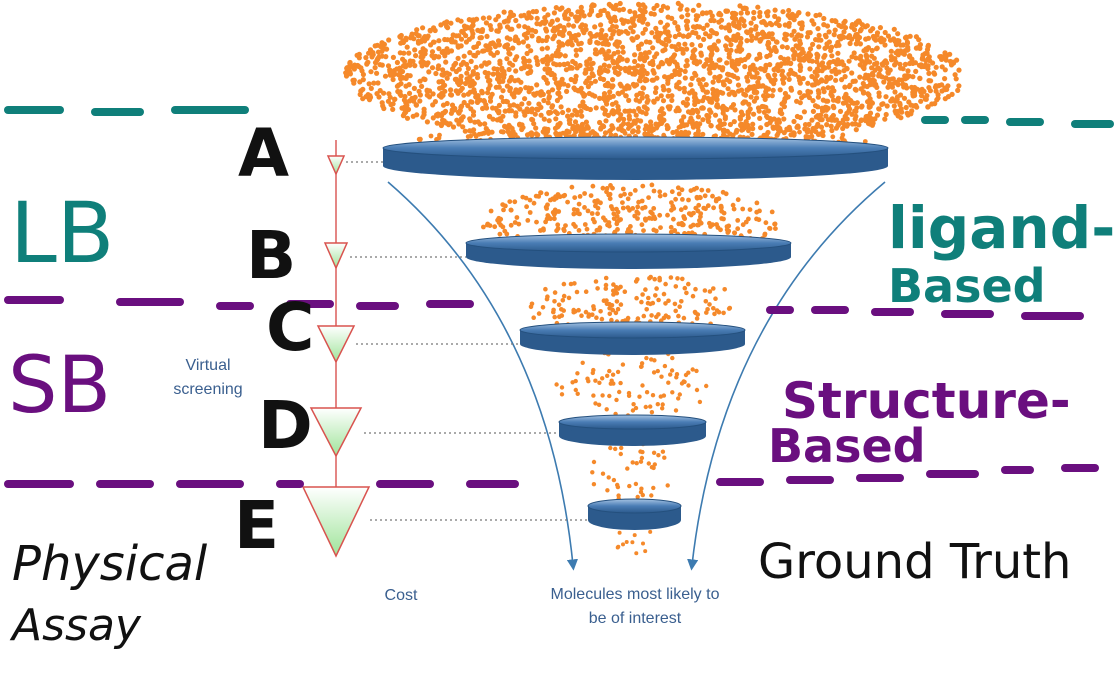 The width and height of the screenshot is (1117, 673). I want to click on virtual-screening-line1: Virtual, so click(207, 365).